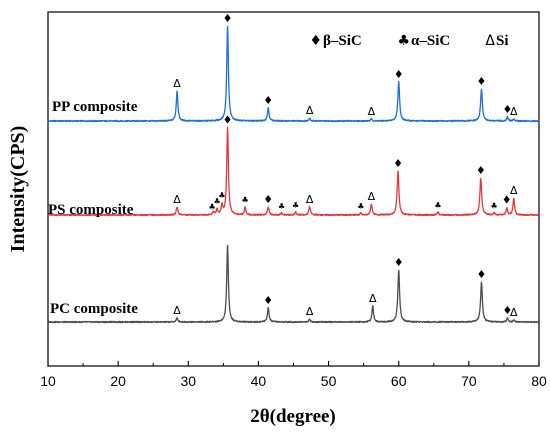 The width and height of the screenshot is (550, 437). I want to click on pp-series-label: PP composite, so click(95, 107).